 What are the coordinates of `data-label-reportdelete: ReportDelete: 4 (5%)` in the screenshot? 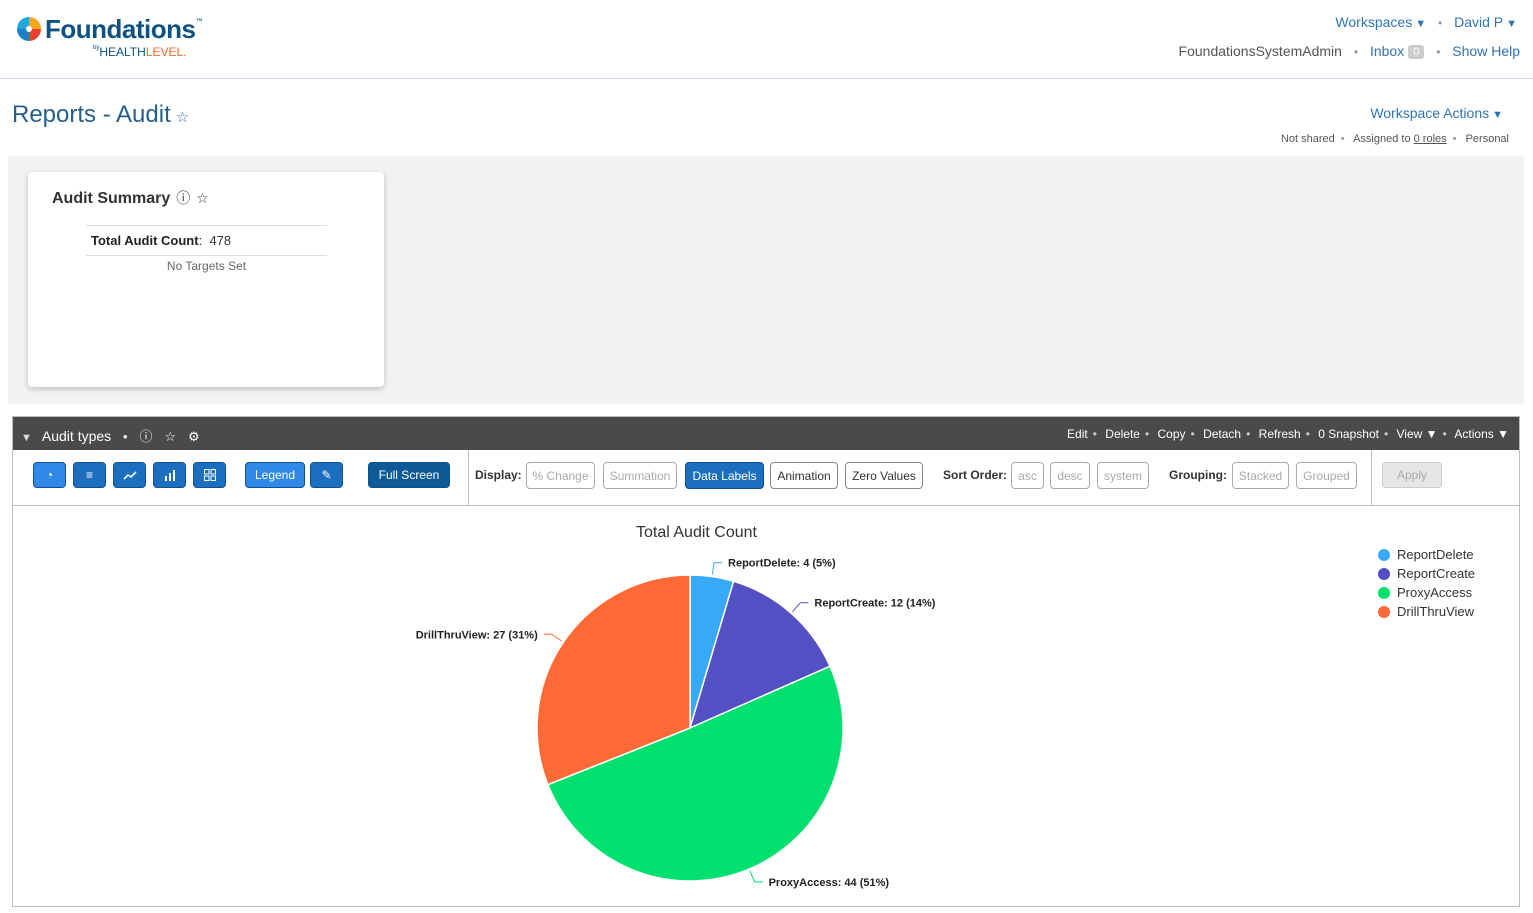 It's located at (782, 564).